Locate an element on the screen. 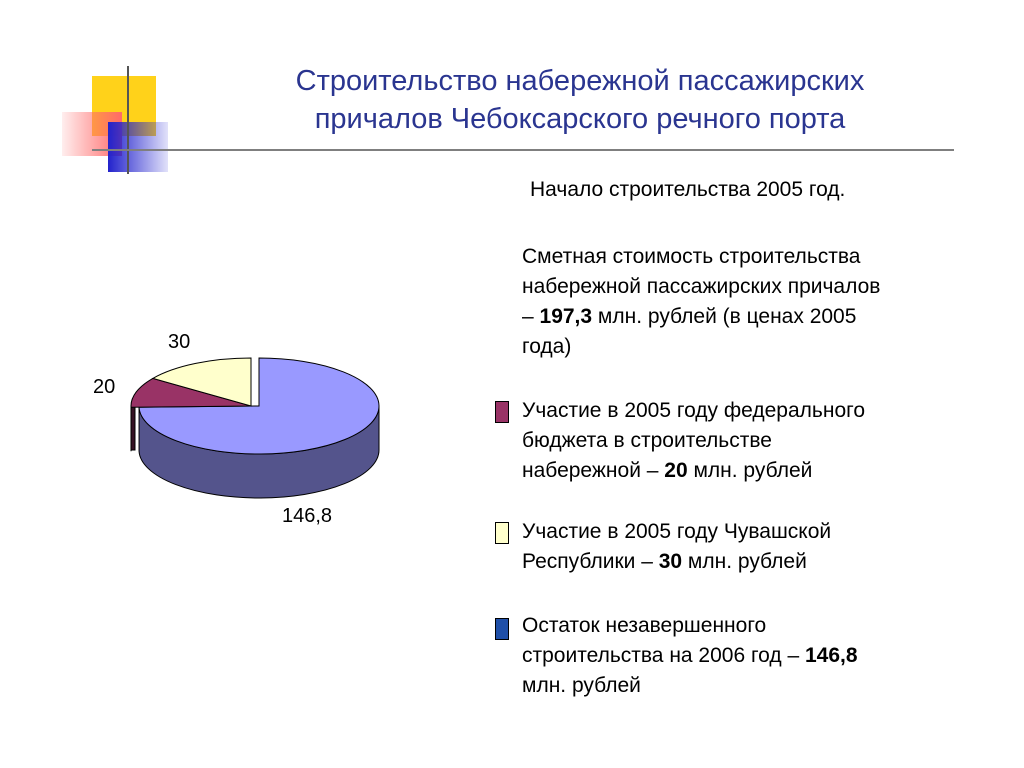  remaining-prefix: строительства на 2006 год – is located at coordinates (663, 655).